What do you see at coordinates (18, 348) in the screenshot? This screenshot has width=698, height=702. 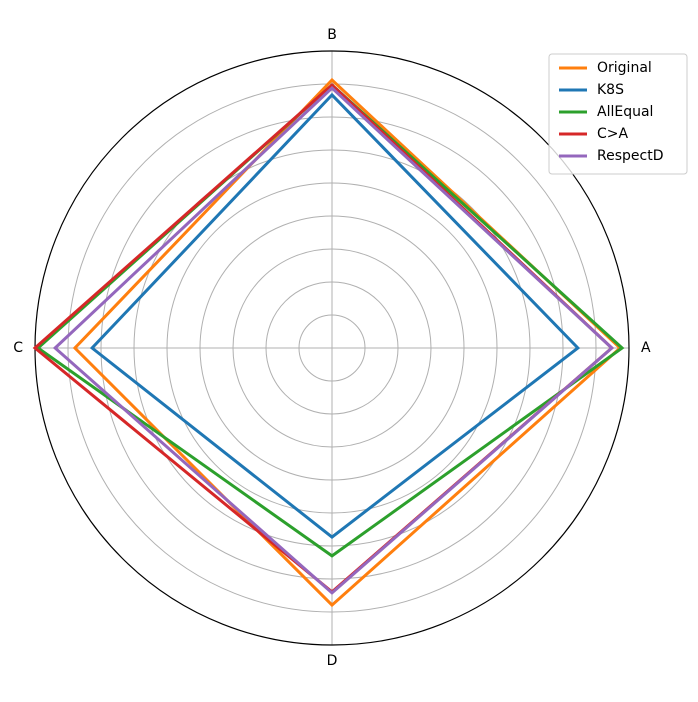 I see `axis-label: C` at bounding box center [18, 348].